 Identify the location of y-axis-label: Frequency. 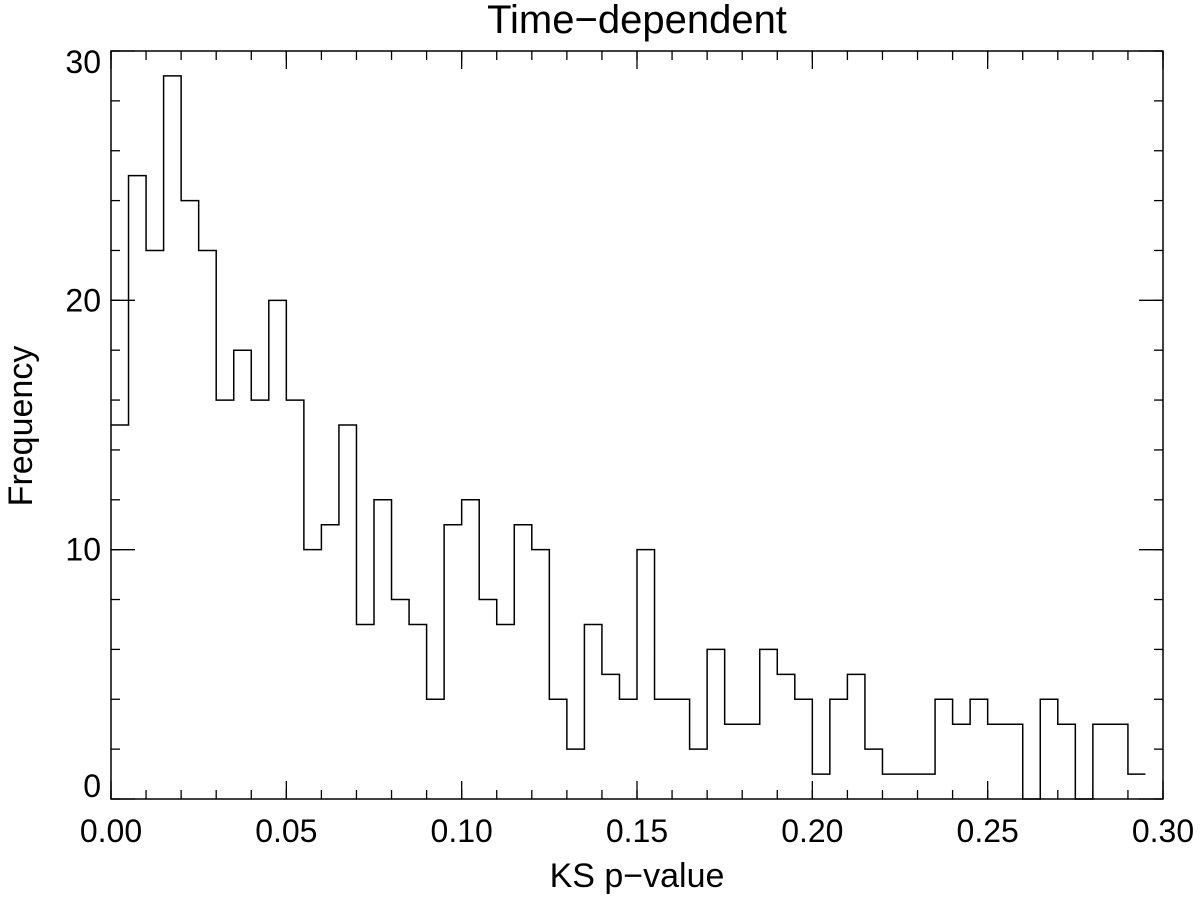
(21, 426).